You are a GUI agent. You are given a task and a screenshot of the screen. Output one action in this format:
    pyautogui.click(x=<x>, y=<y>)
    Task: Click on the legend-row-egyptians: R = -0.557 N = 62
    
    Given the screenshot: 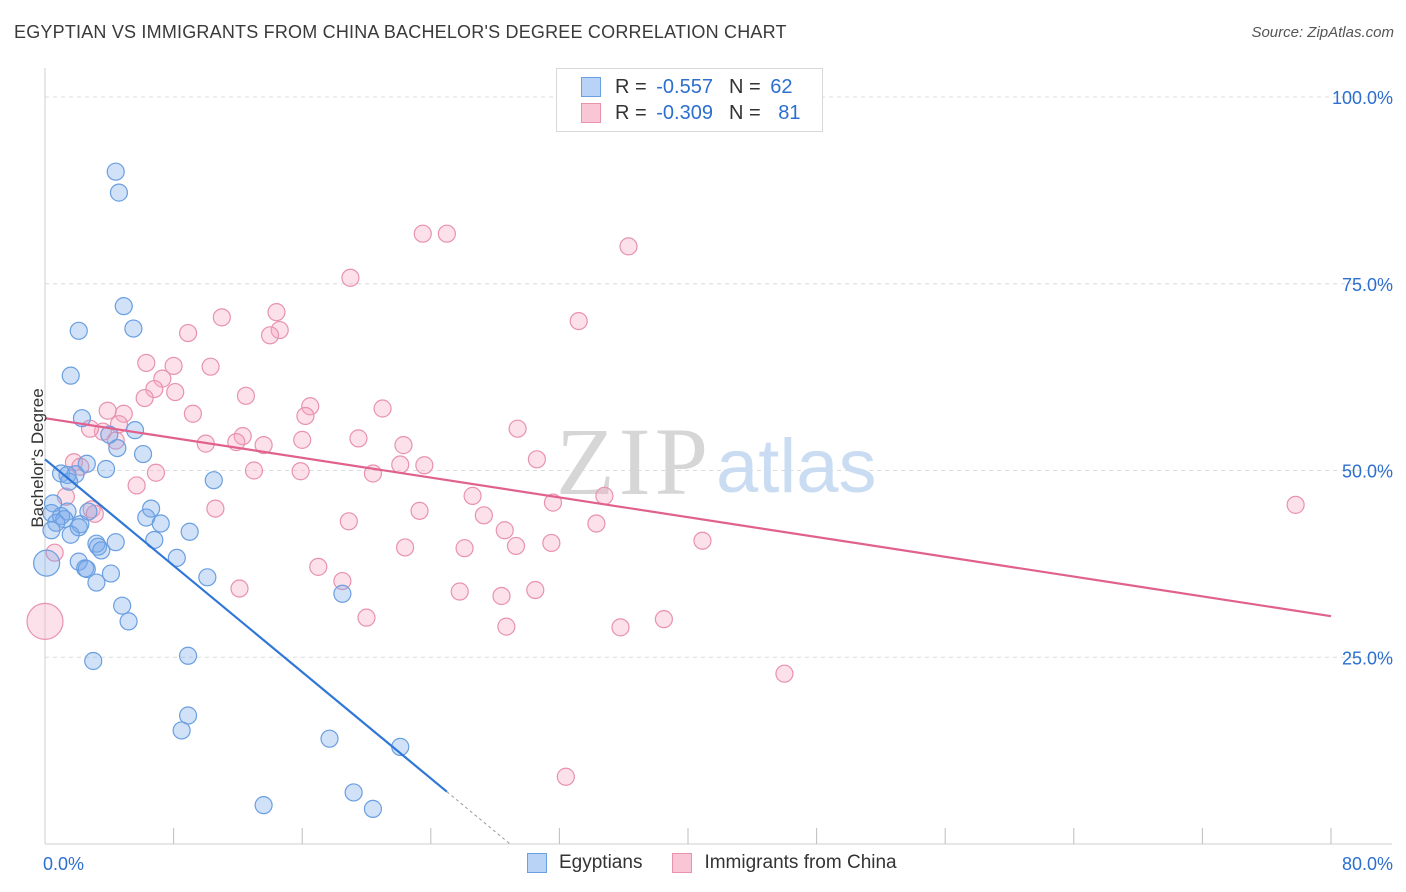 What is the action you would take?
    pyautogui.click(x=686, y=87)
    